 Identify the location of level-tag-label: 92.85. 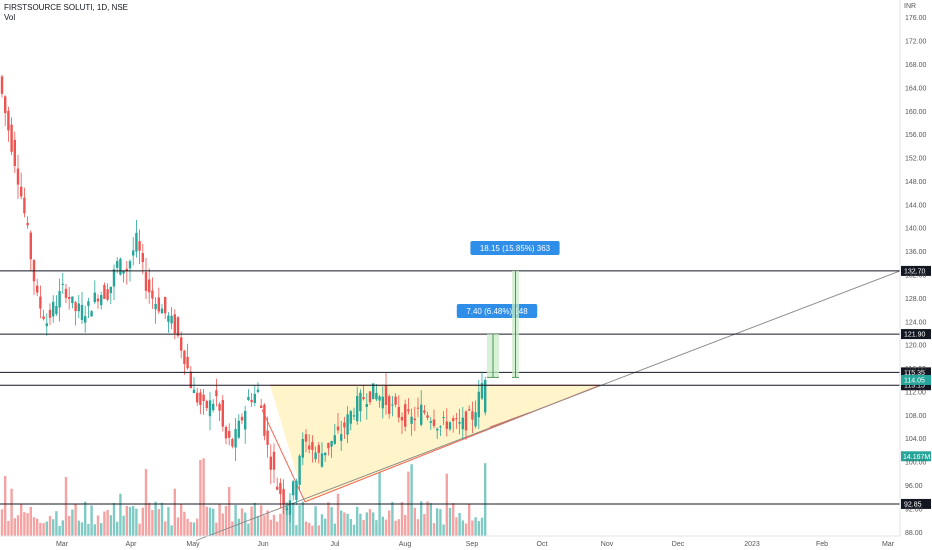
(913, 504).